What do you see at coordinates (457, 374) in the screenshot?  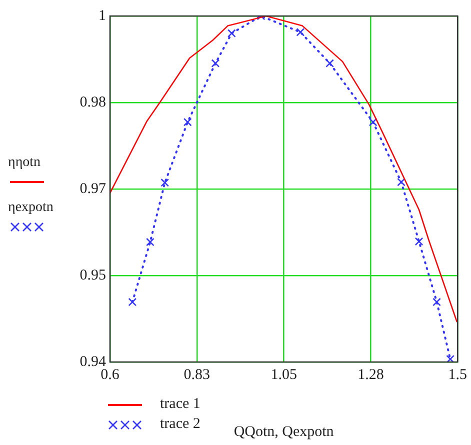 I see `x-tick-label: 1.5` at bounding box center [457, 374].